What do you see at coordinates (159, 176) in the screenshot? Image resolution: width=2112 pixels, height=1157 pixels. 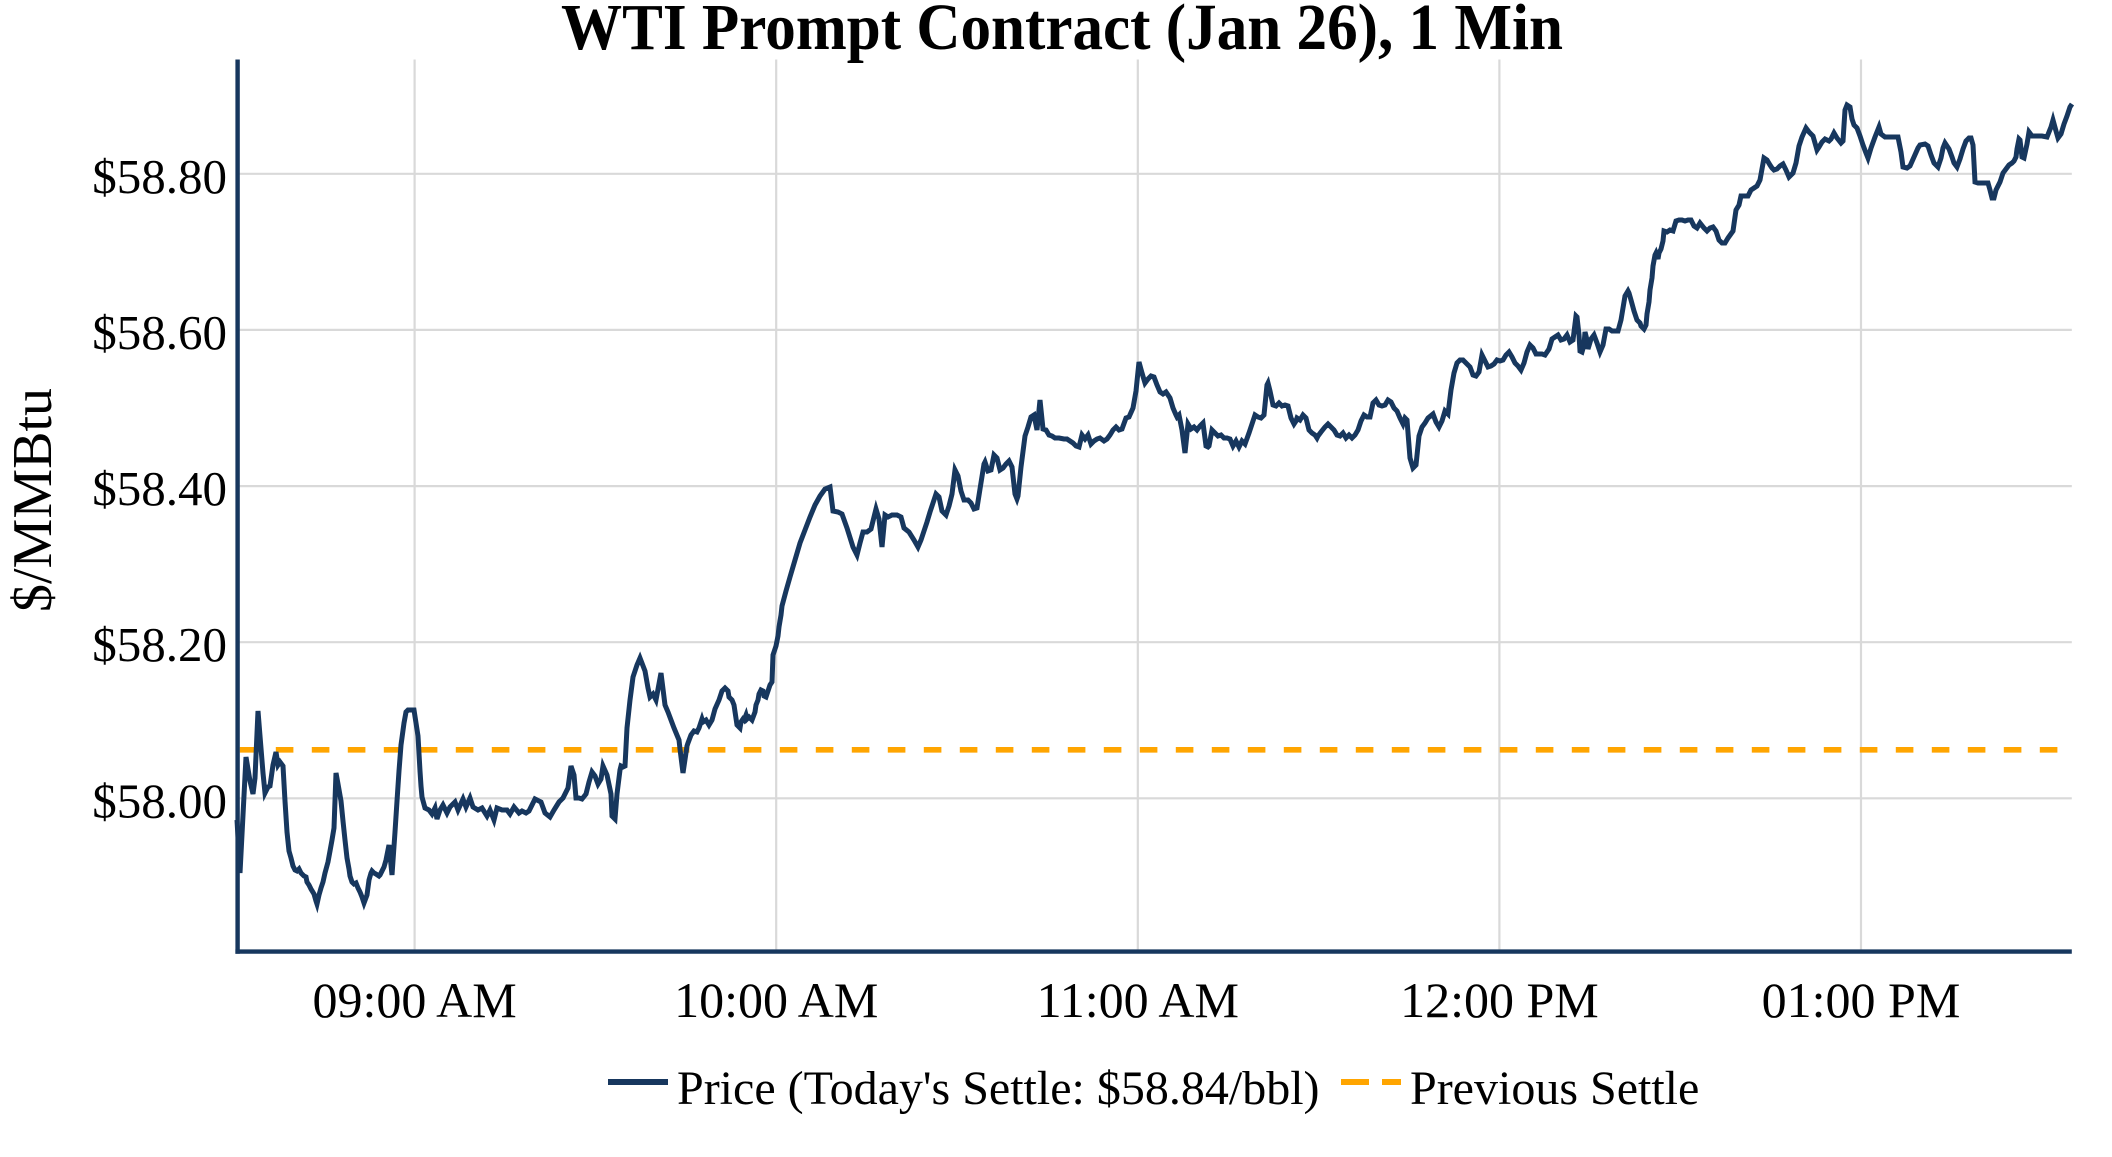 I see `svg-text: $58.80` at bounding box center [159, 176].